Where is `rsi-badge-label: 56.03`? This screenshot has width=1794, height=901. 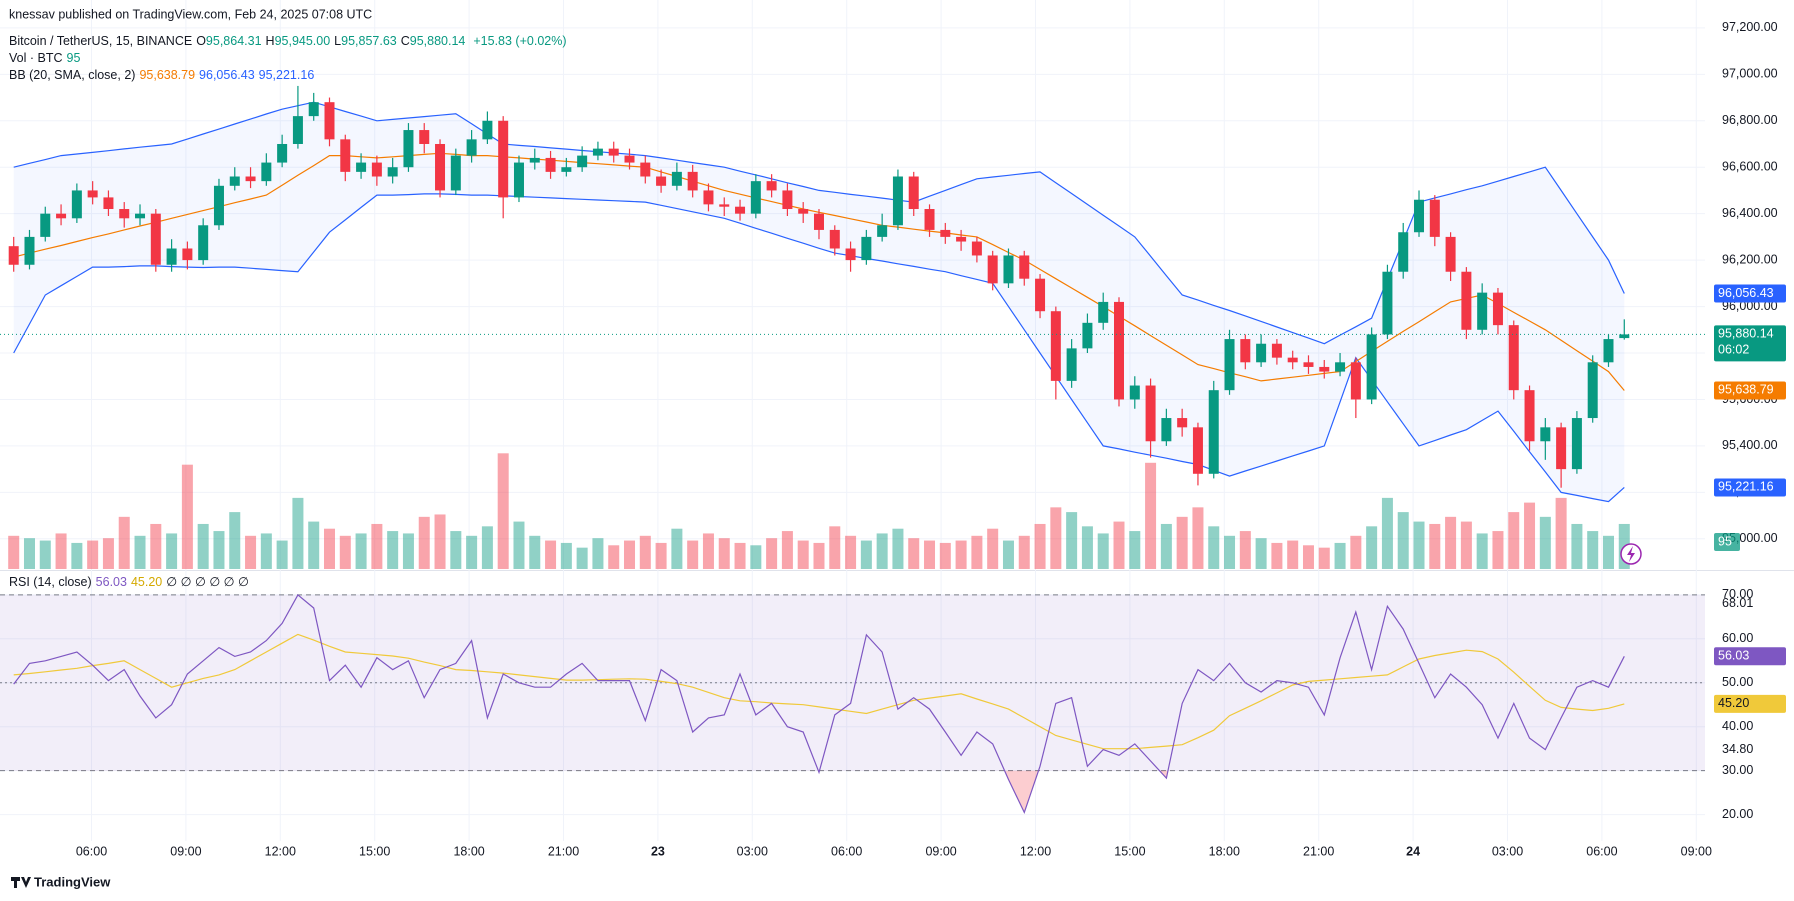
rsi-badge-label: 56.03 is located at coordinates (1733, 656).